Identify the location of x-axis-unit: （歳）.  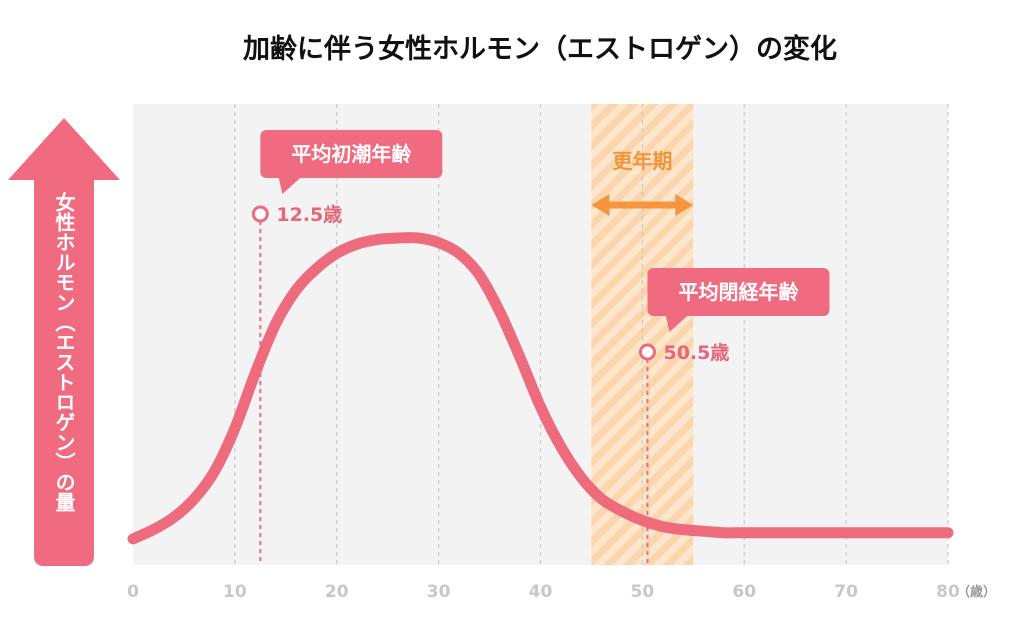
(976, 592).